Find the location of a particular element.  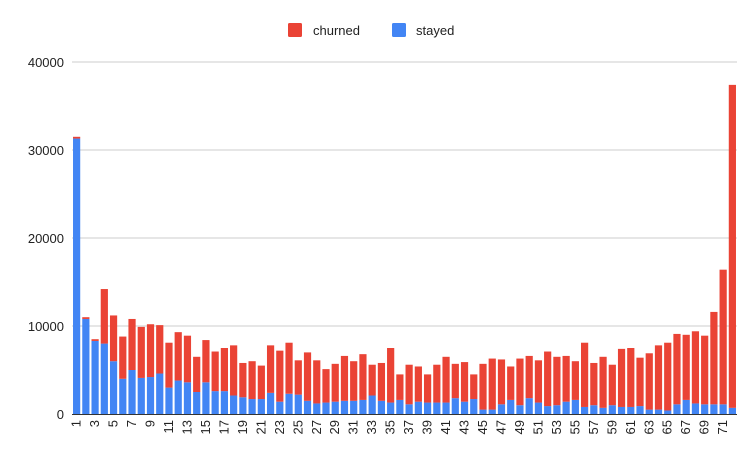

x-tick-label: 69 is located at coordinates (704, 427).